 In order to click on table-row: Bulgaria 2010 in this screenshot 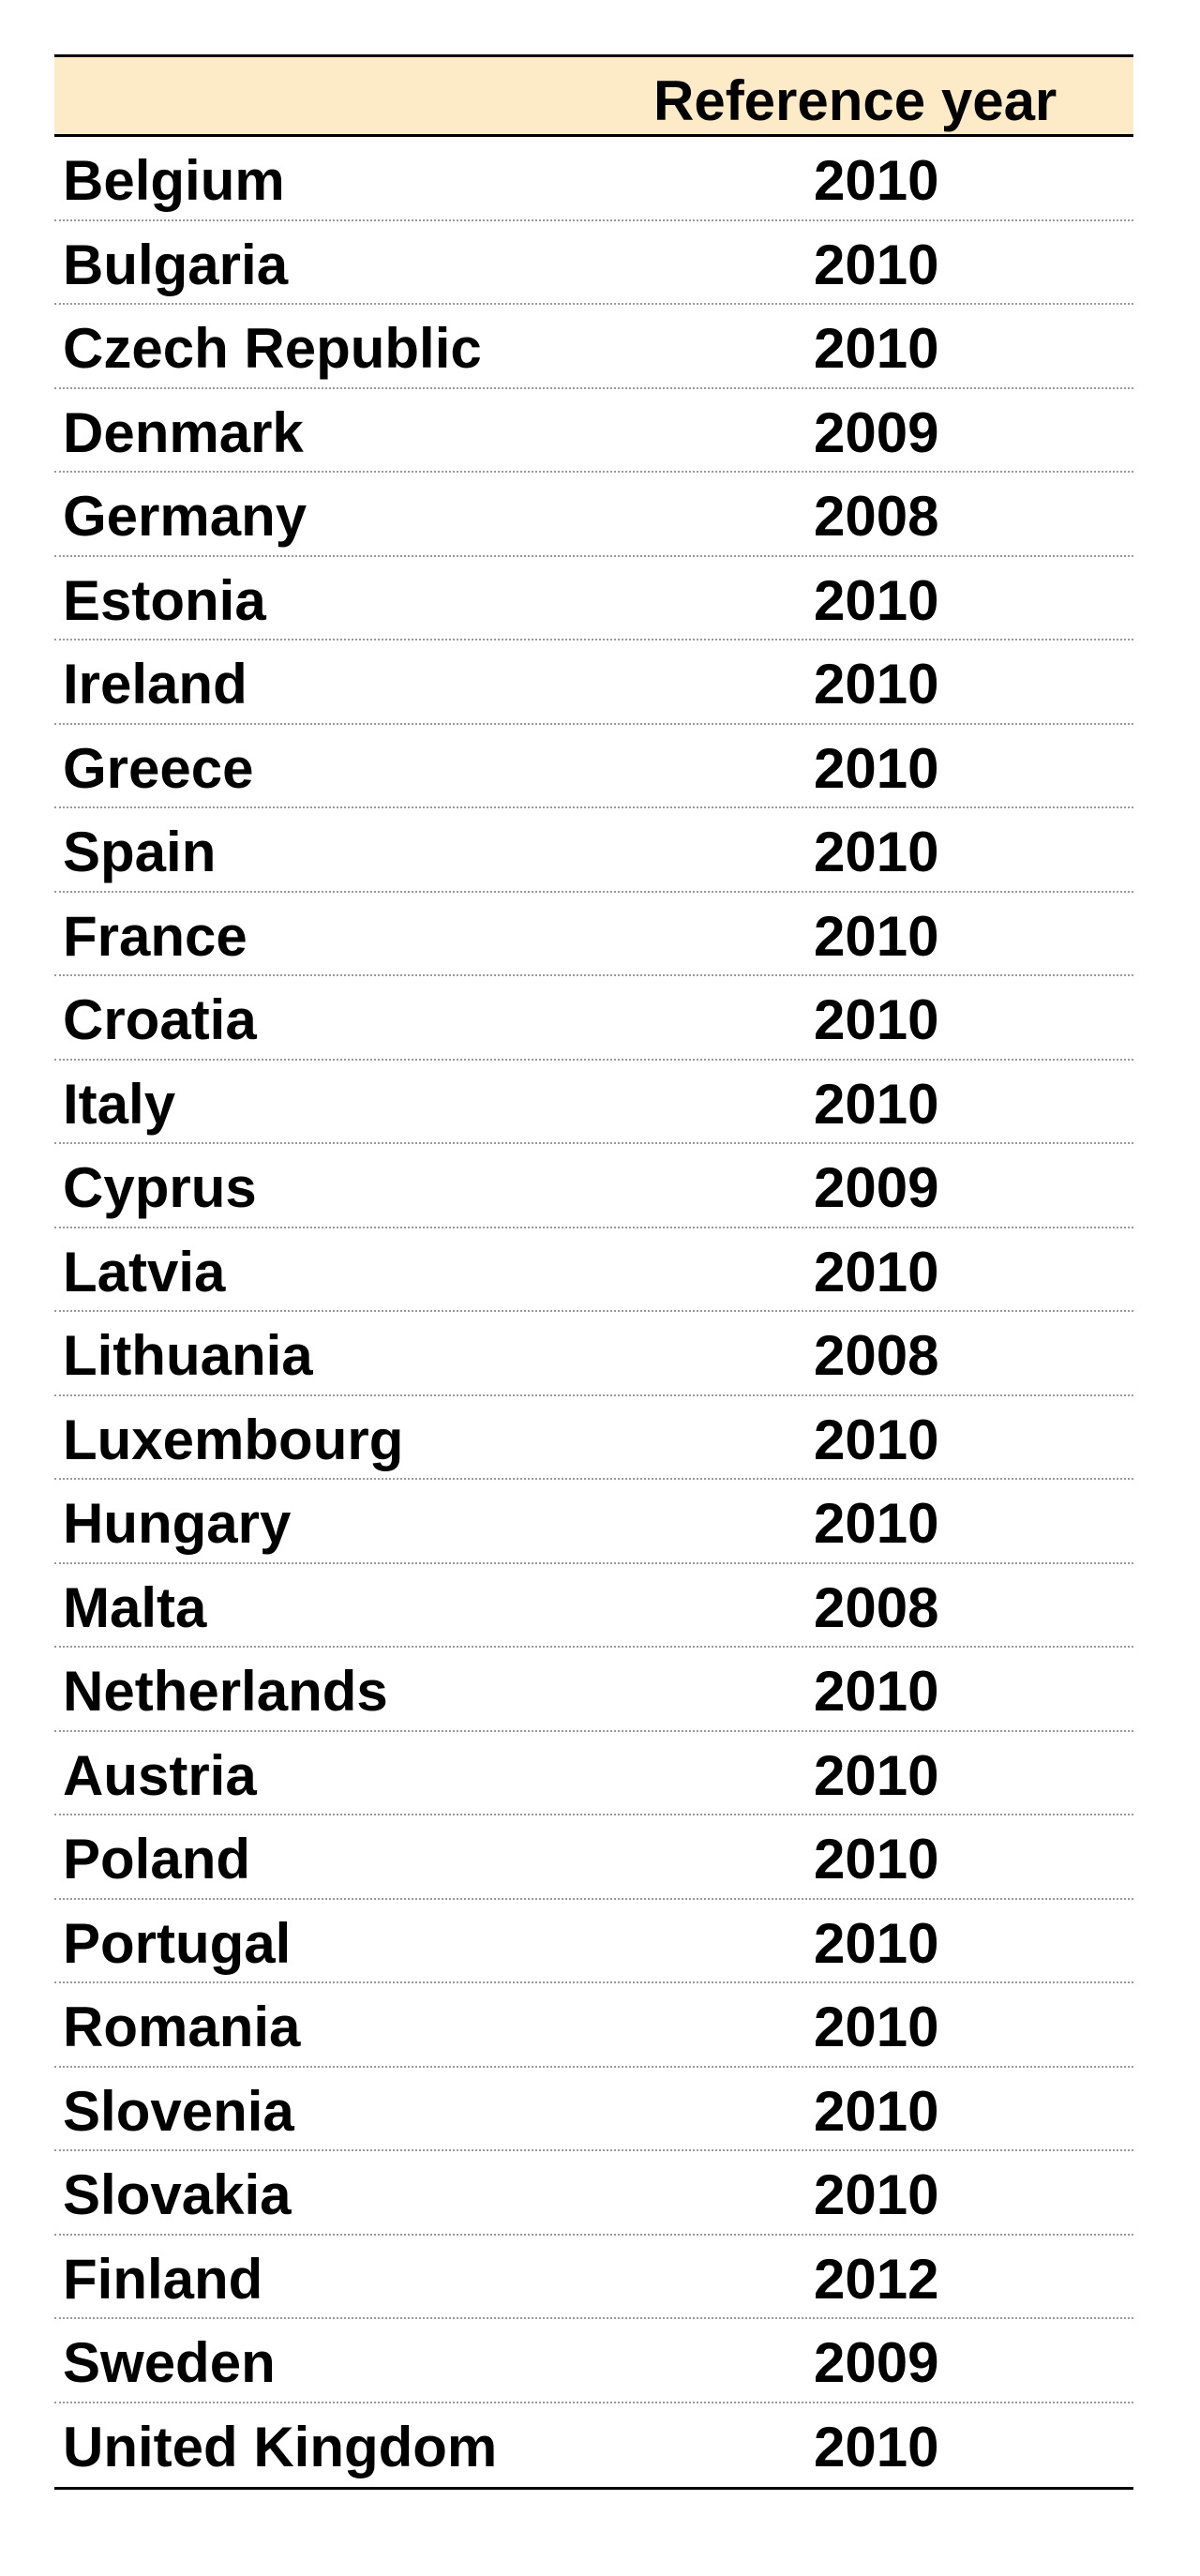, I will do `click(593, 263)`.